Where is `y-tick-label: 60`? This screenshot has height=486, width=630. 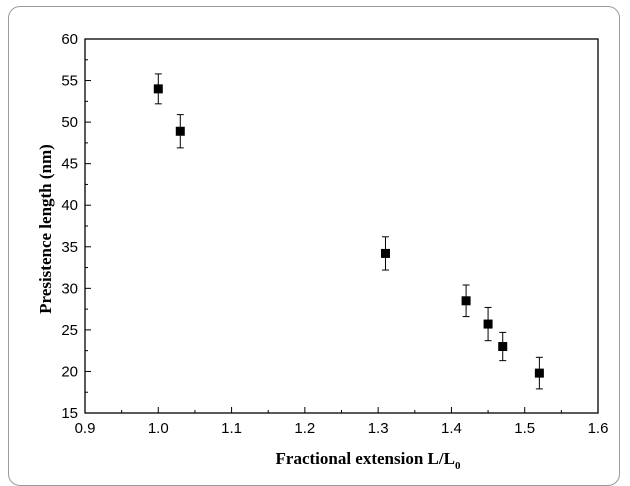
y-tick-label: 60 is located at coordinates (69, 39).